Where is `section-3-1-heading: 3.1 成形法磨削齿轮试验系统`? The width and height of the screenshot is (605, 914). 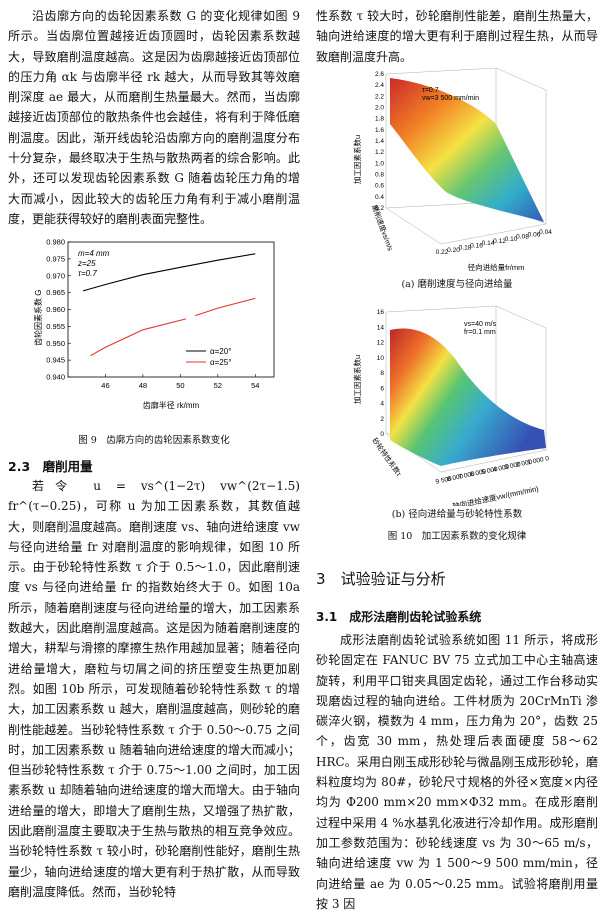 section-3-1-heading: 3.1 成形法磨削齿轮试验系统 is located at coordinates (398, 616).